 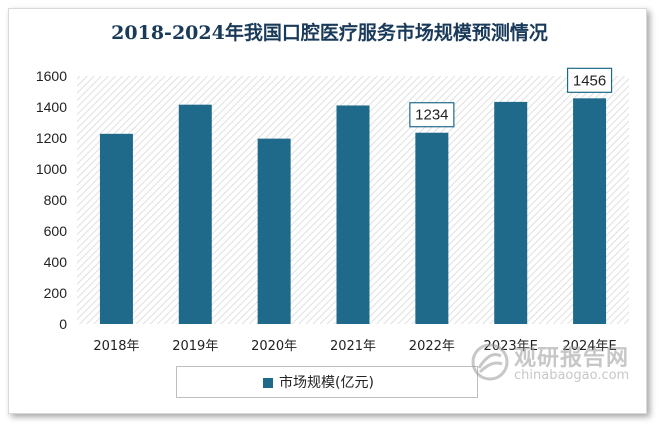 What do you see at coordinates (51, 138) in the screenshot?
I see `y-tick-label: 1200` at bounding box center [51, 138].